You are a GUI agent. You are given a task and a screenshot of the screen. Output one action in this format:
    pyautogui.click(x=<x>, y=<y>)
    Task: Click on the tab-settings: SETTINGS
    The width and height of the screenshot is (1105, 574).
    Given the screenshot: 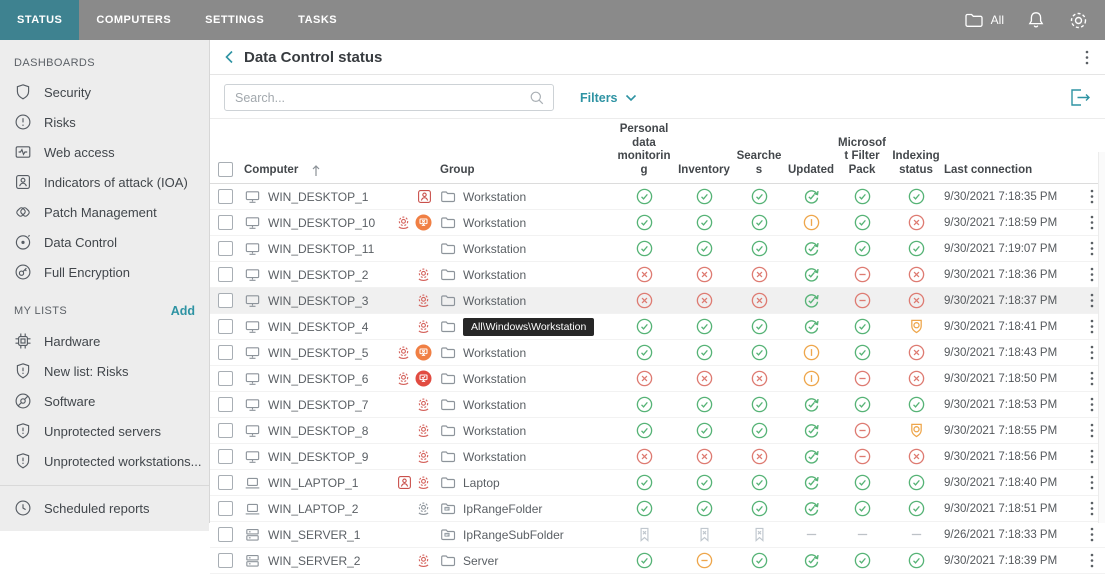 What is the action you would take?
    pyautogui.click(x=235, y=20)
    